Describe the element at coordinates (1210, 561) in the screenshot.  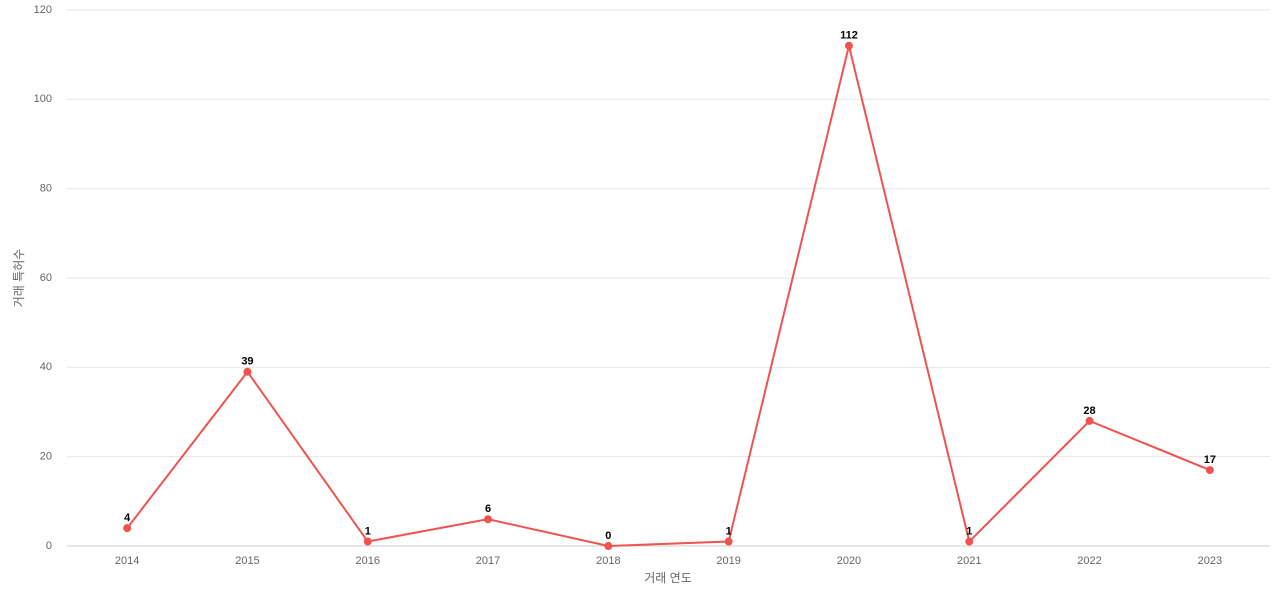
I see `x-tick-label: 2023` at that location.